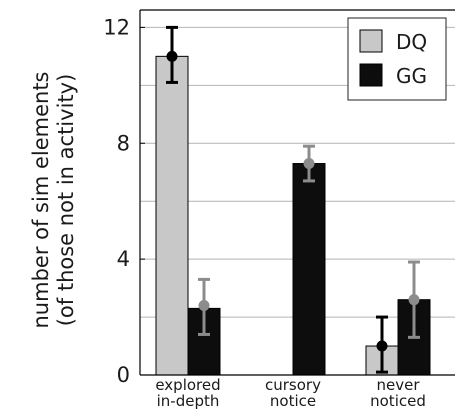  What do you see at coordinates (187, 385) in the screenshot?
I see `x-tick-label: explored` at bounding box center [187, 385].